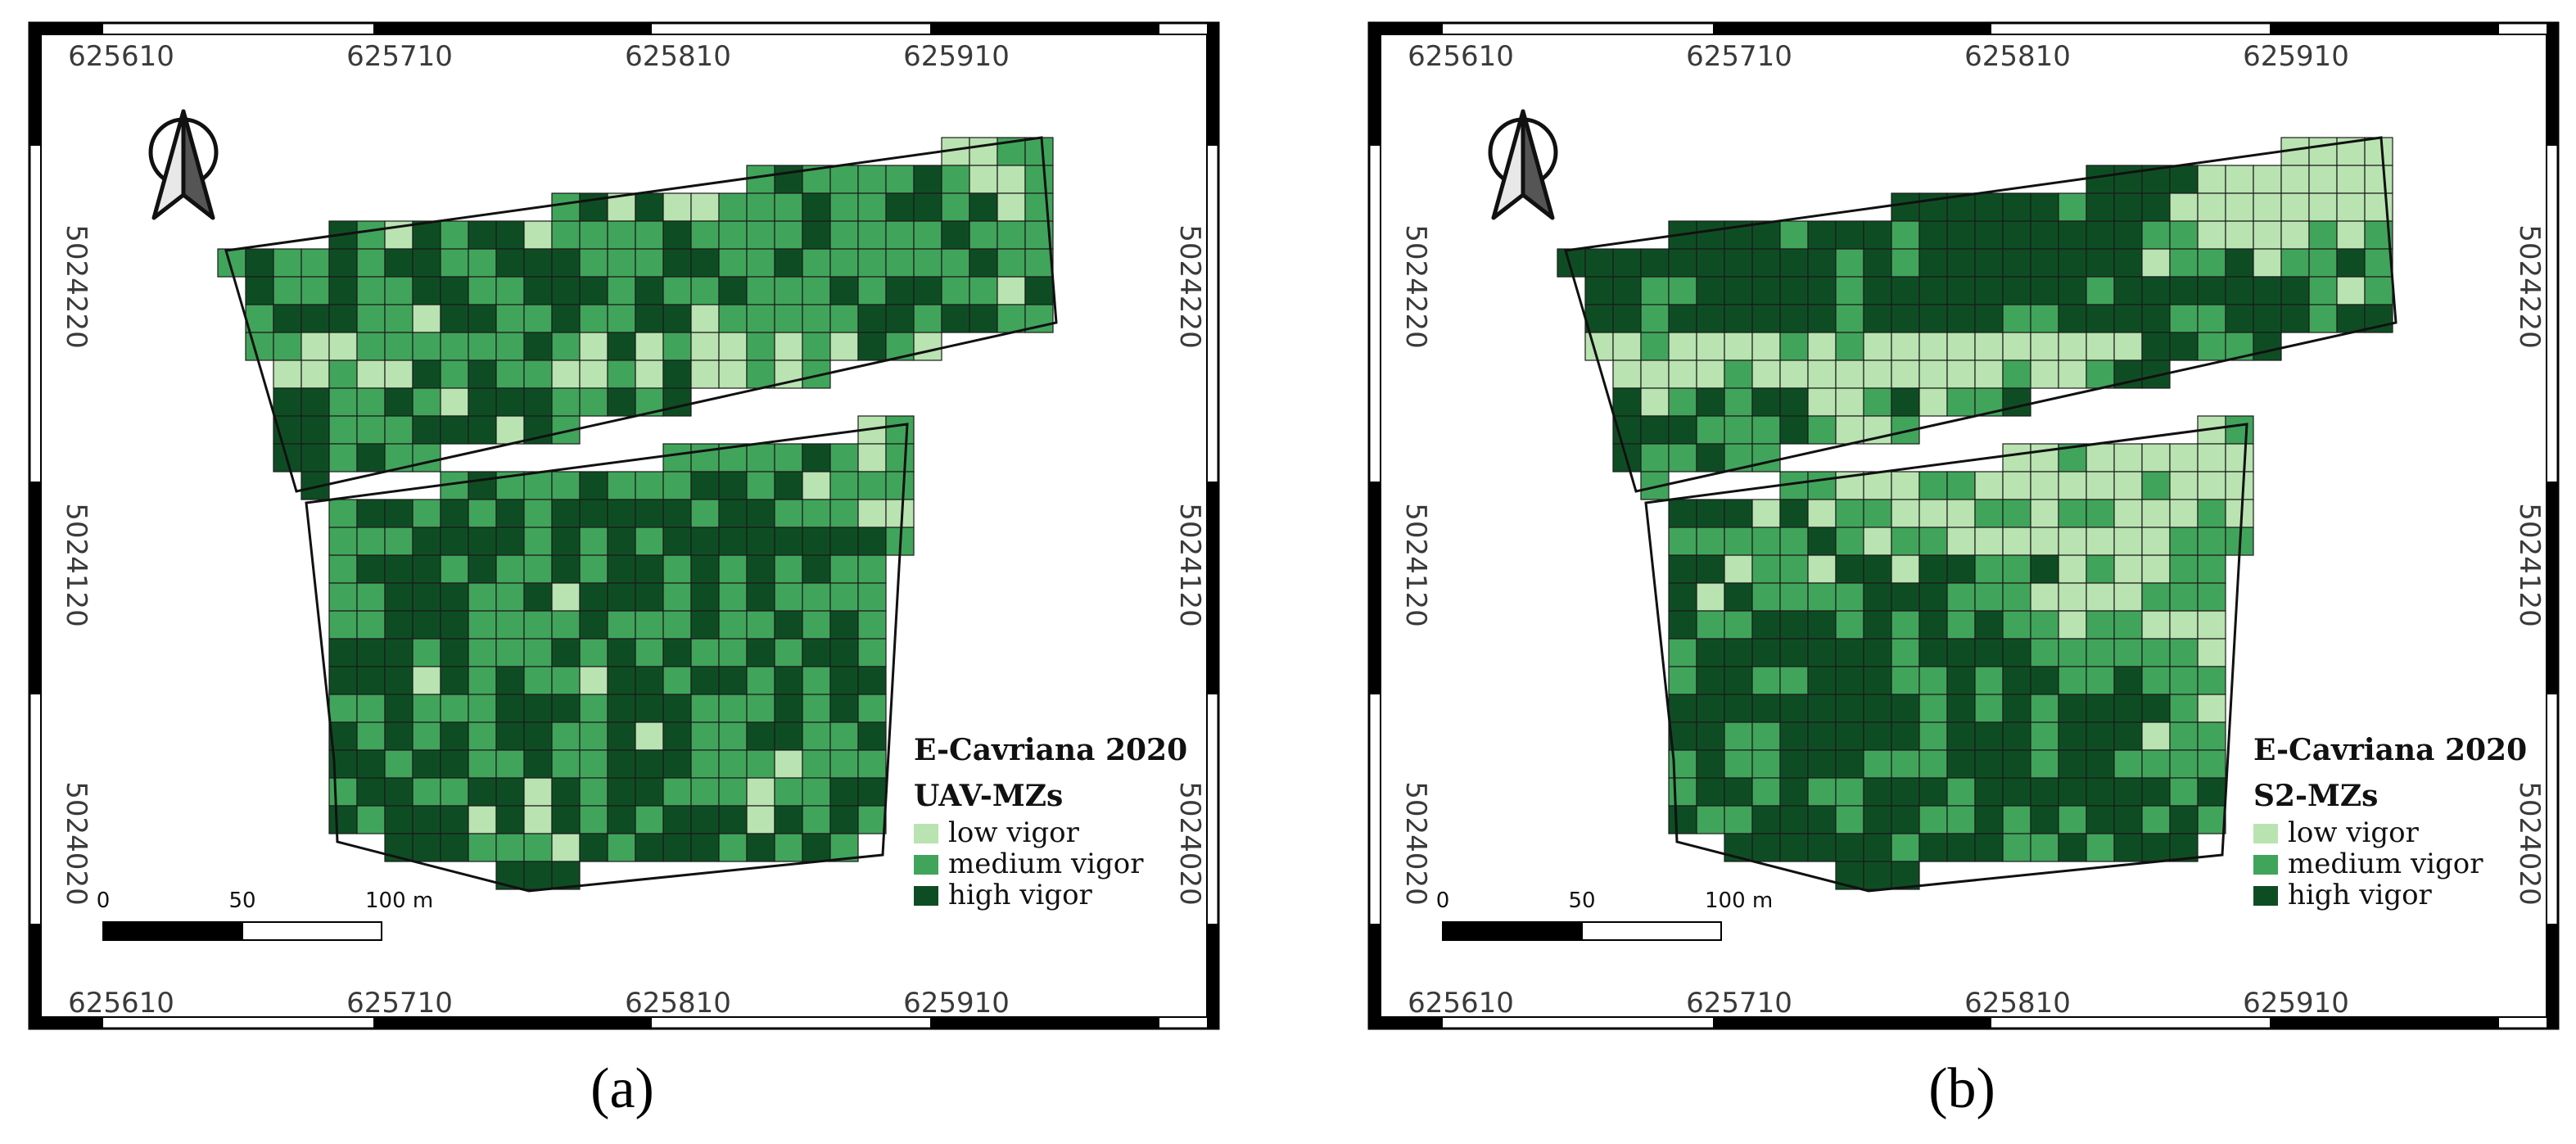  Describe the element at coordinates (1415, 286) in the screenshot. I see `northing-label-left: 5024220` at that location.